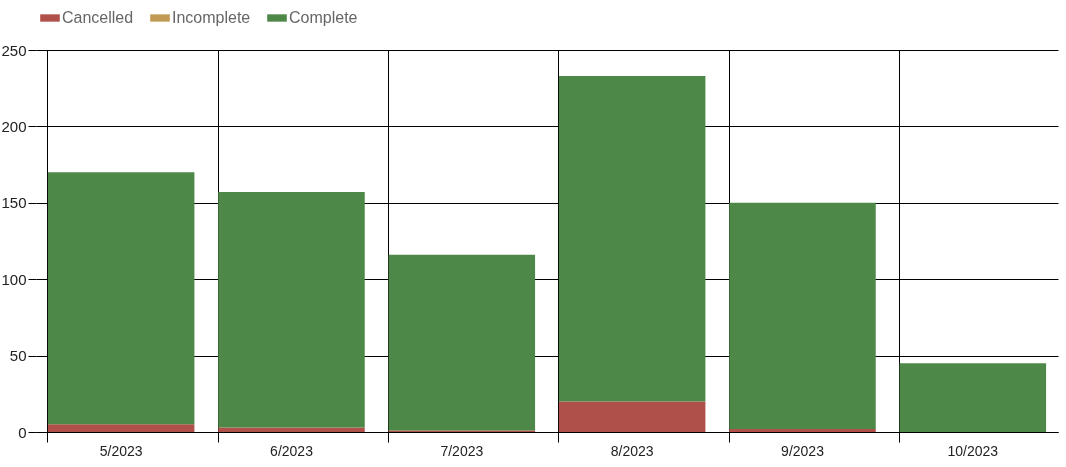 The width and height of the screenshot is (1066, 467). Describe the element at coordinates (14, 279) in the screenshot. I see `y-tick-label: 100` at that location.